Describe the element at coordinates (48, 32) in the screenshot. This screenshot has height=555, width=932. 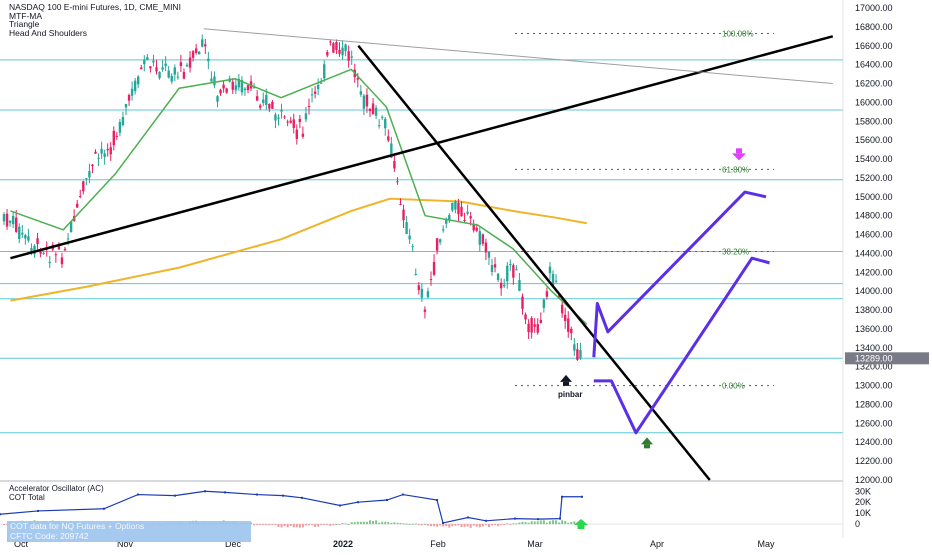
I see `indicator-label-head-and-shoulders: Head And Shoulders` at that location.